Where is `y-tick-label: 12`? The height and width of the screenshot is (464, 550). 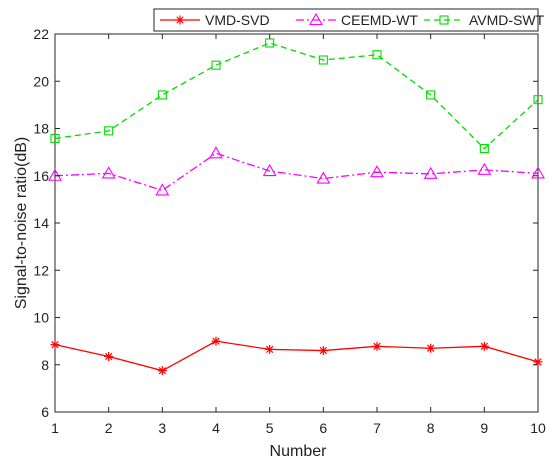 y-tick-label: 12 is located at coordinates (41, 270).